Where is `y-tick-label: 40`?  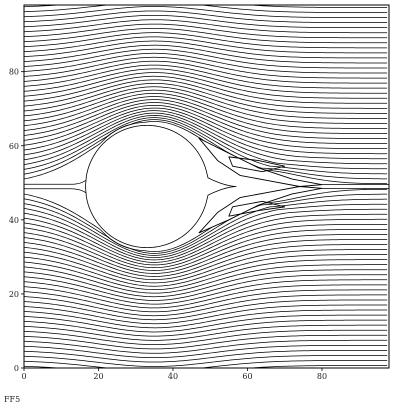 y-tick-label: 40 is located at coordinates (14, 220).